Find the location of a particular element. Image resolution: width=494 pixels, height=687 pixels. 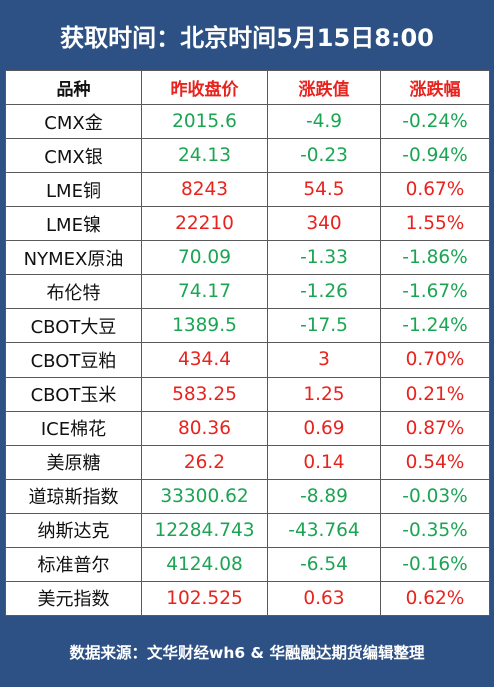

column-header-change: 涨跌值 is located at coordinates (324, 87).